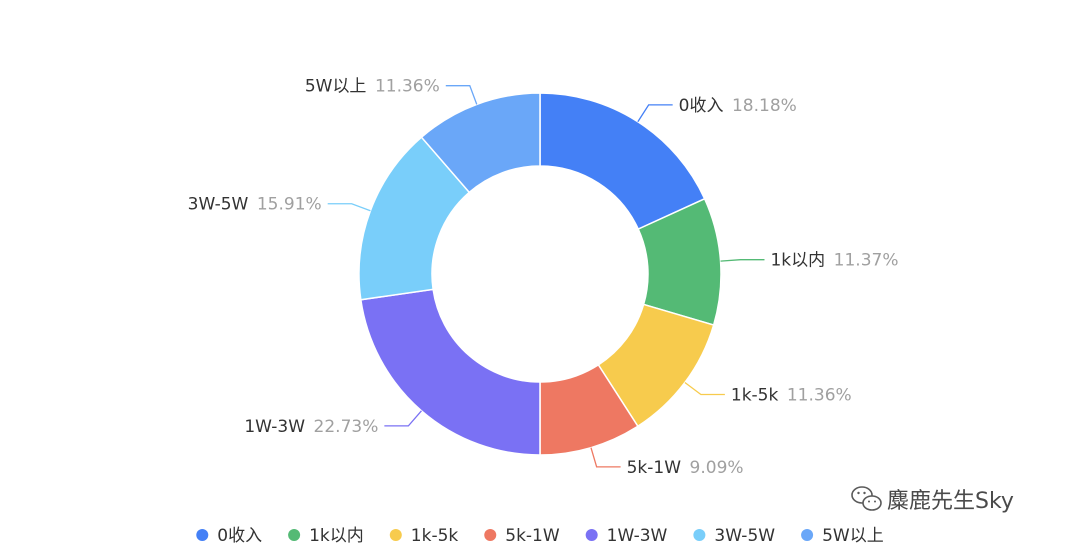 Image resolution: width=1080 pixels, height=550 pixels. What do you see at coordinates (435, 536) in the screenshot?
I see `legend-label: 1k-5k` at bounding box center [435, 536].